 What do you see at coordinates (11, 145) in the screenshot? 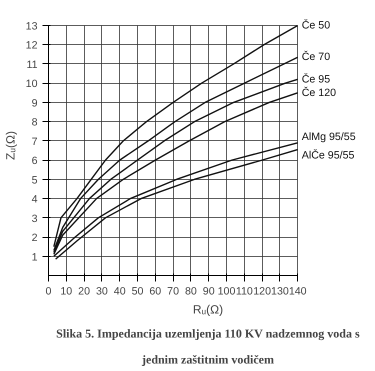
I see `y-axis-title: Zᵤ(Ω)` at bounding box center [11, 145].